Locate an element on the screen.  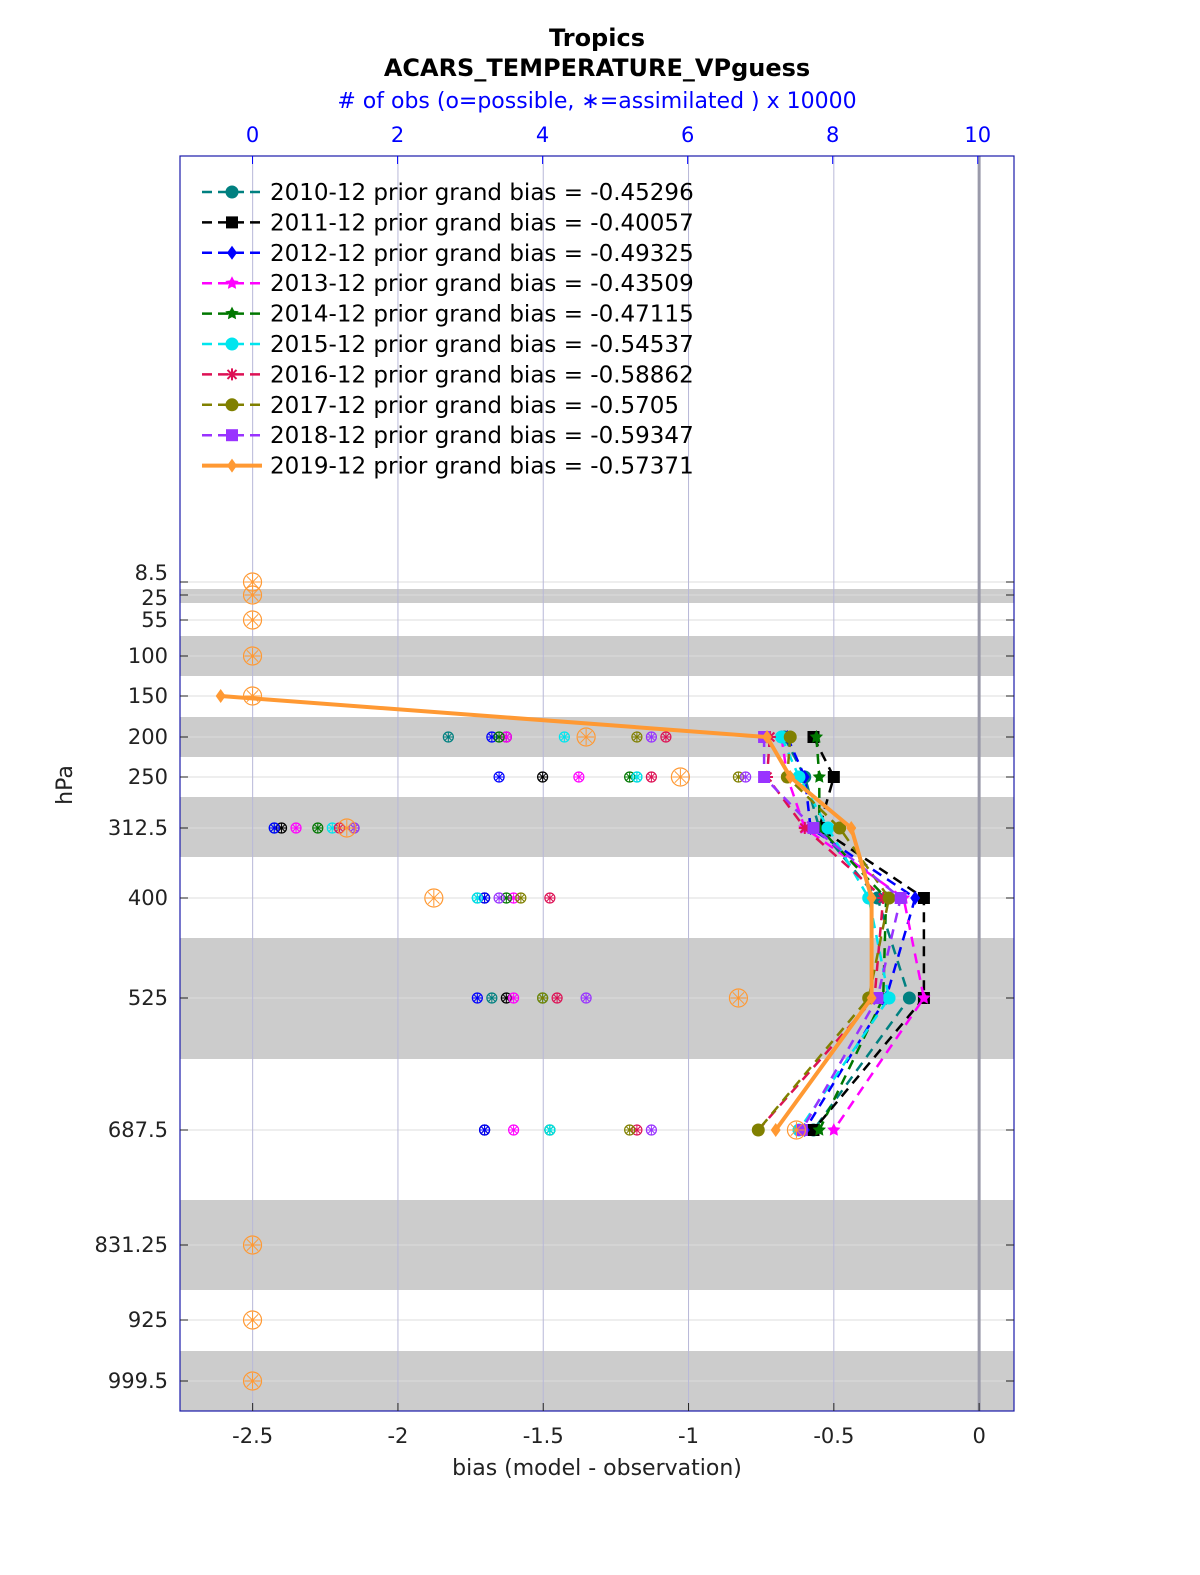
legend-entry: 2011-12 prior grand bias = -0.40057 is located at coordinates (448, 223).